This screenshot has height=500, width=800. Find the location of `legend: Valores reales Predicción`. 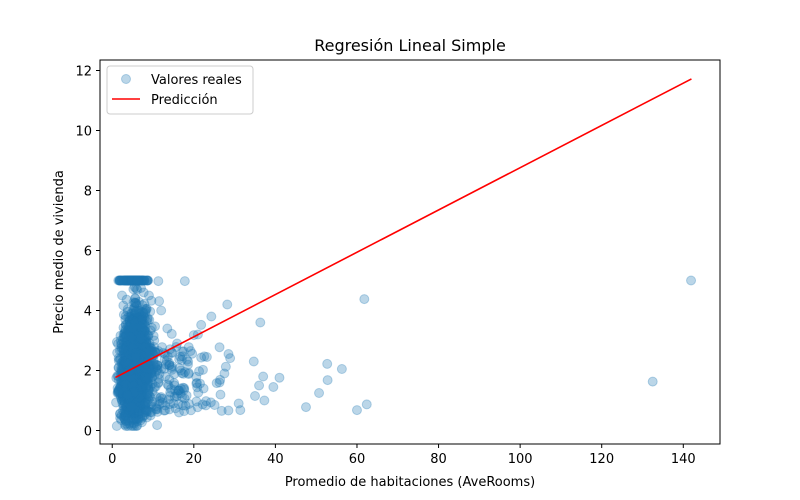

legend: Valores reales Predicción is located at coordinates (180, 90).